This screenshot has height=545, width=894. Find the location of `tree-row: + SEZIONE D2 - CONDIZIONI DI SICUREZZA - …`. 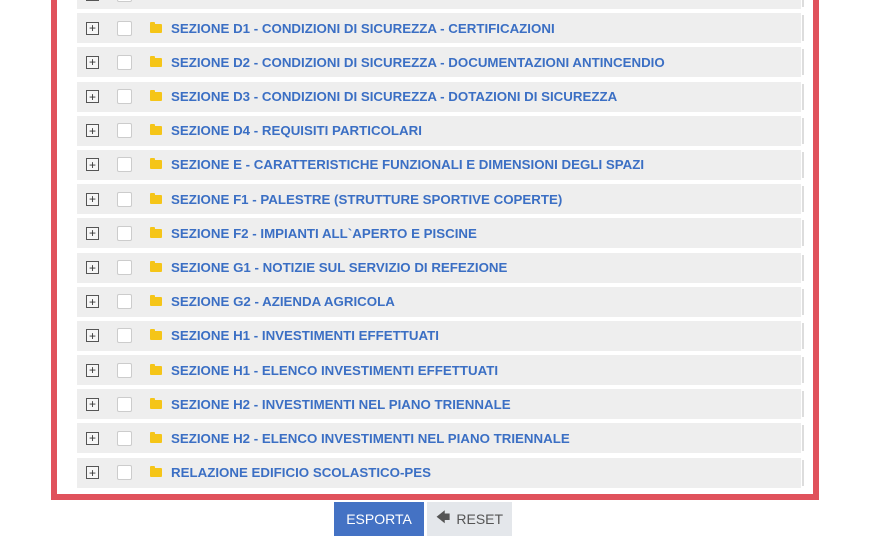

tree-row: + SEZIONE D2 - CONDIZIONI DI SICUREZZA - … is located at coordinates (440, 62).